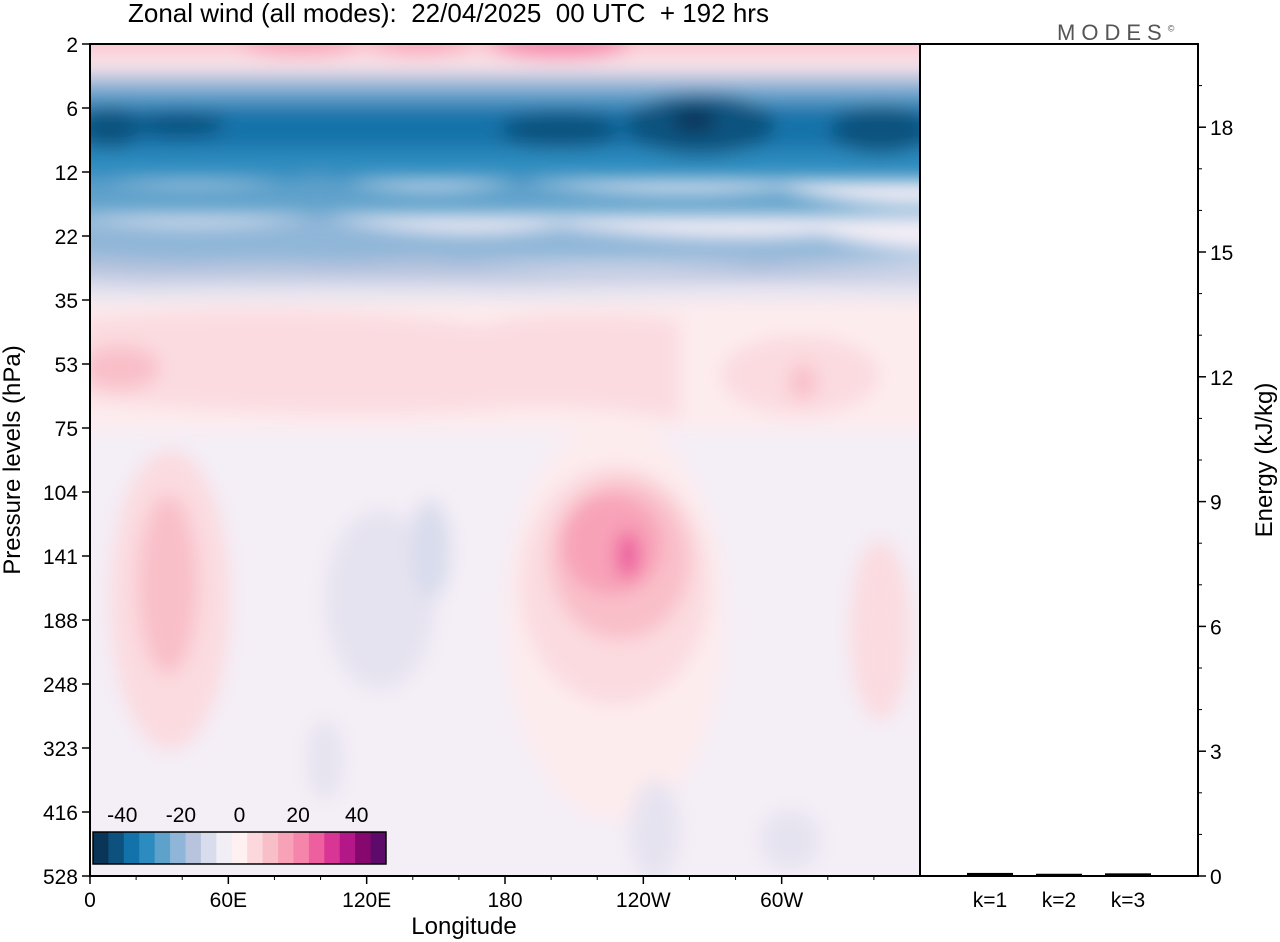 The height and width of the screenshot is (942, 1280). Describe the element at coordinates (60, 493) in the screenshot. I see `y-tick-label: 104` at that location.